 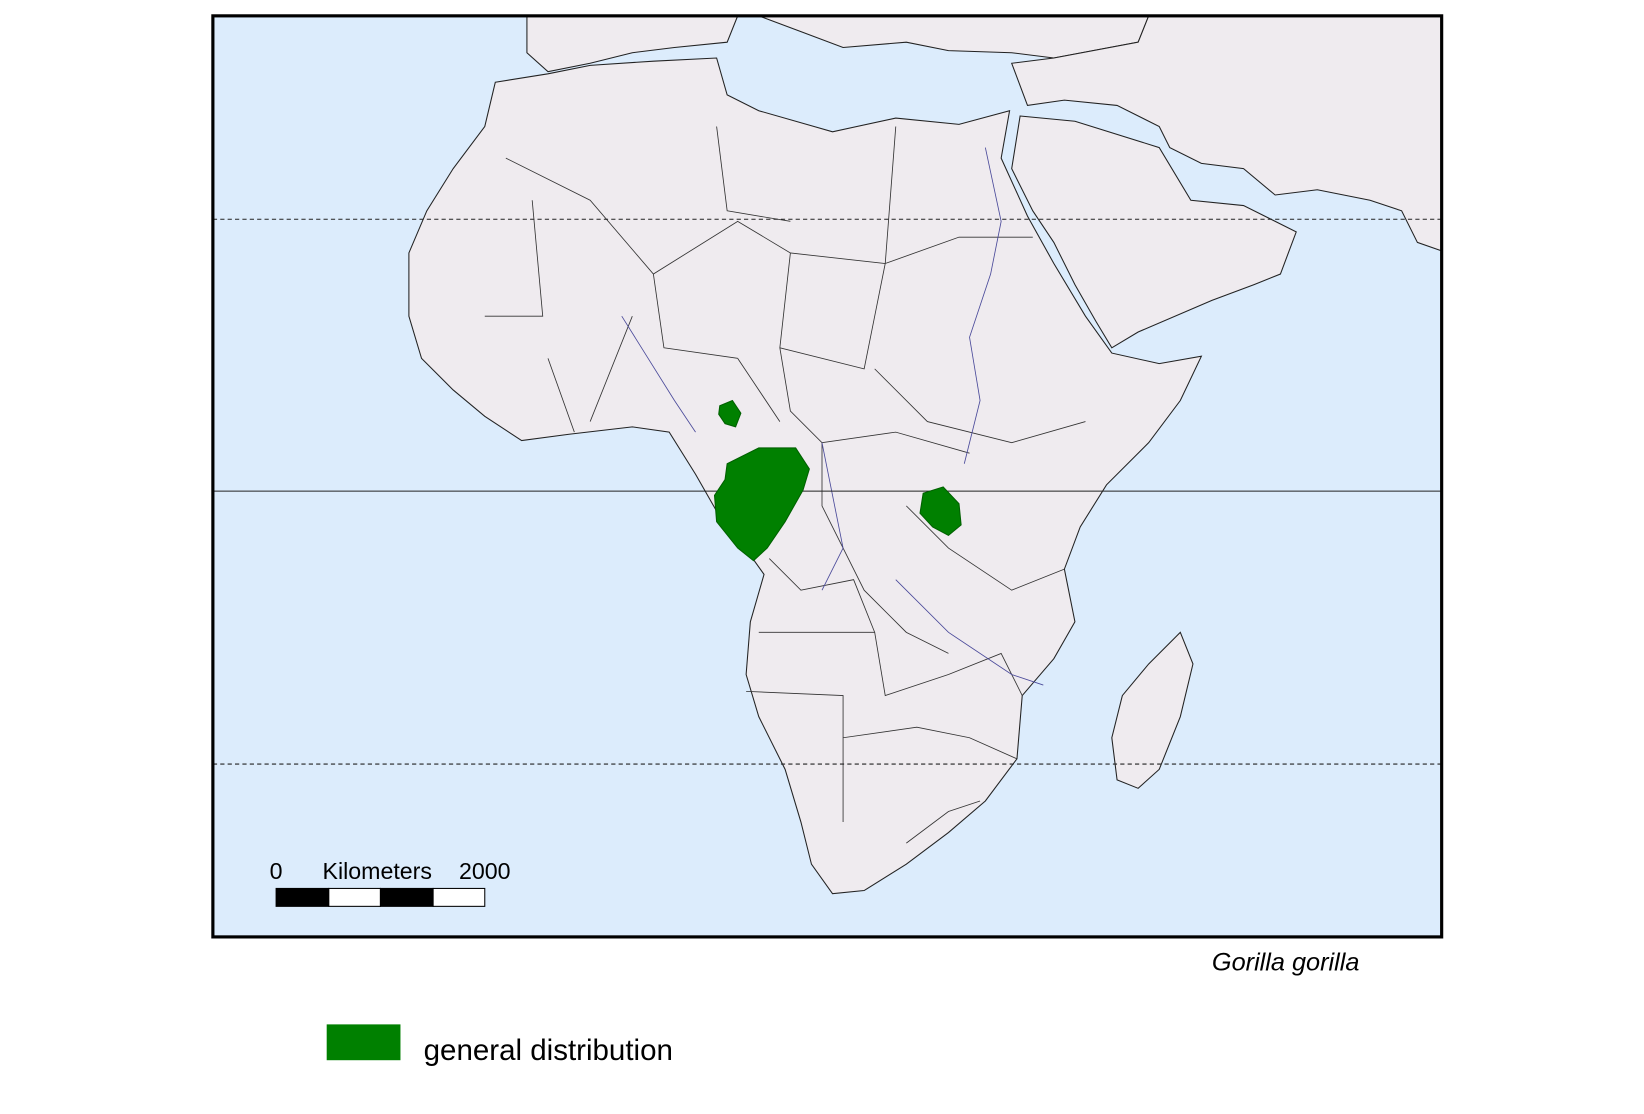 I want to click on asia, so click(x=1226, y=133).